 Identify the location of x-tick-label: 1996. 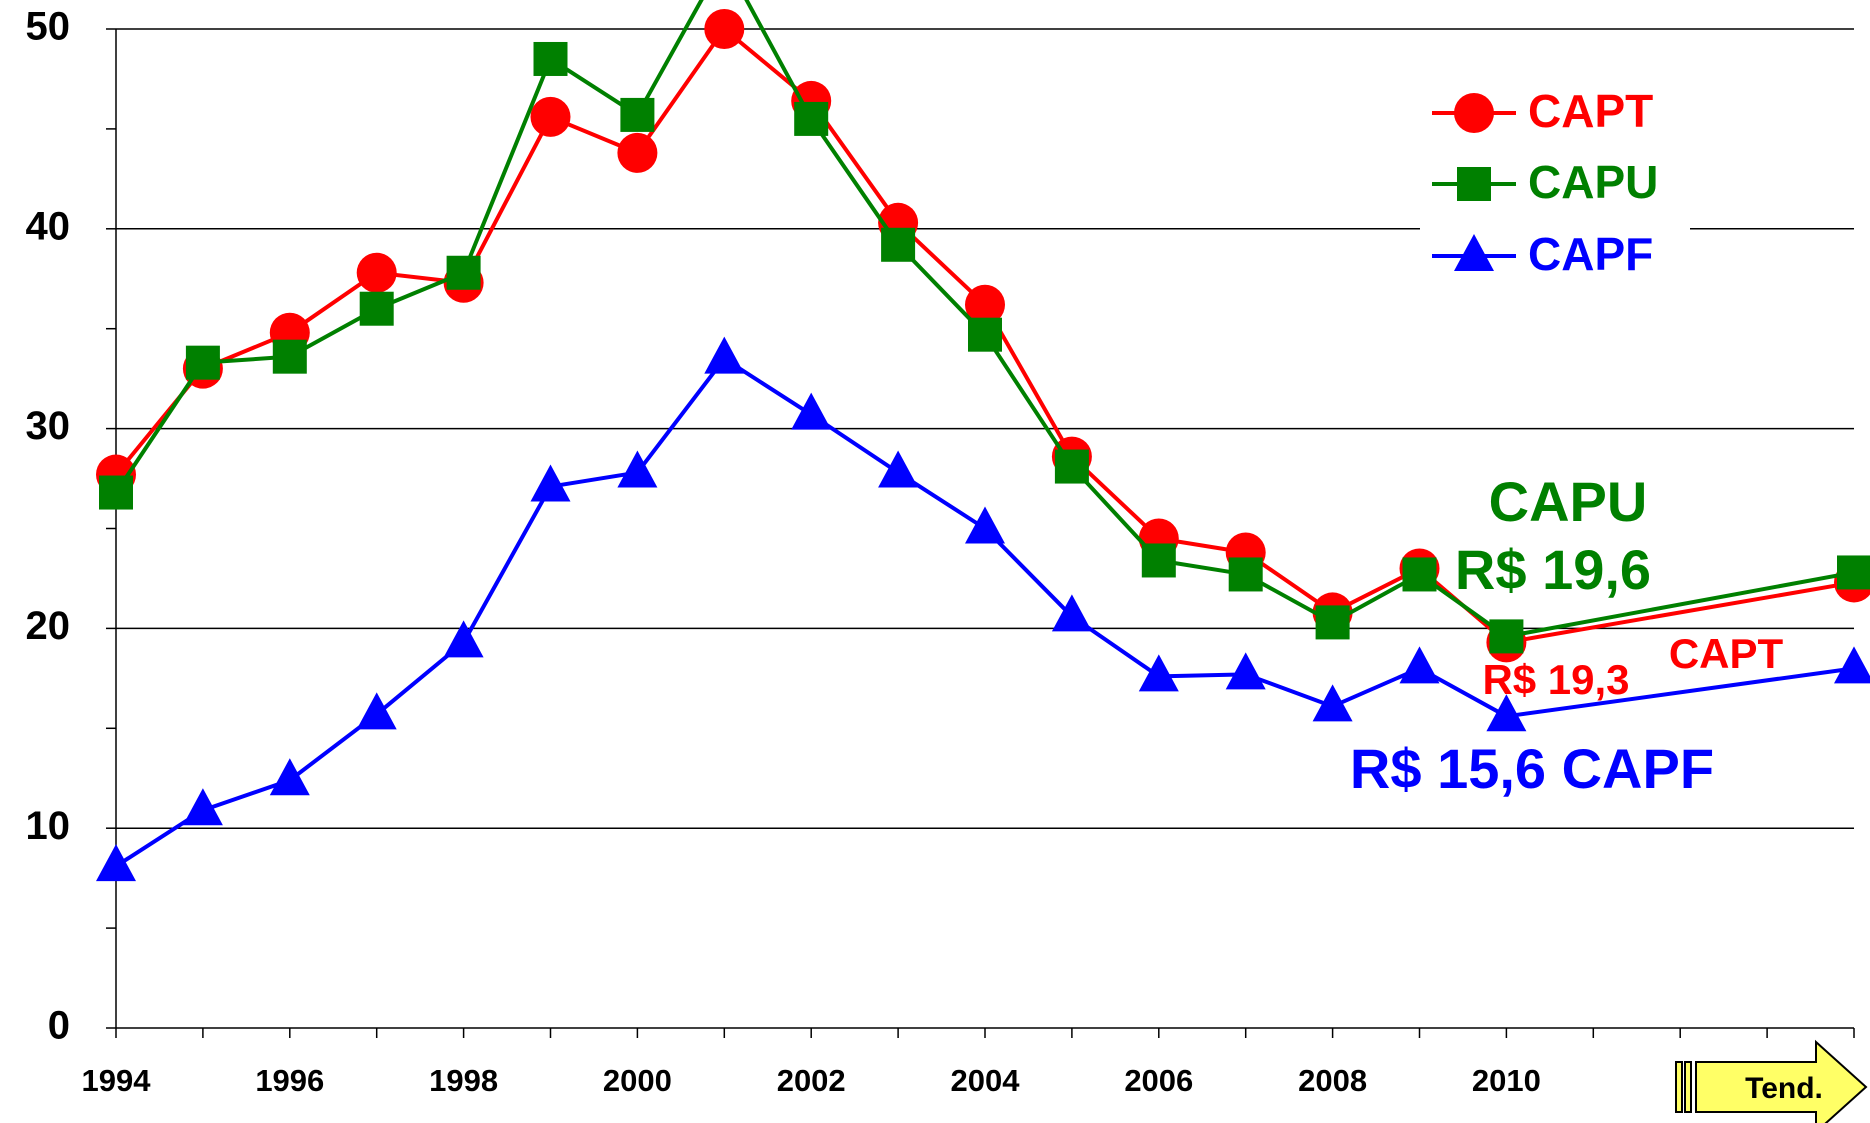
(289, 1080).